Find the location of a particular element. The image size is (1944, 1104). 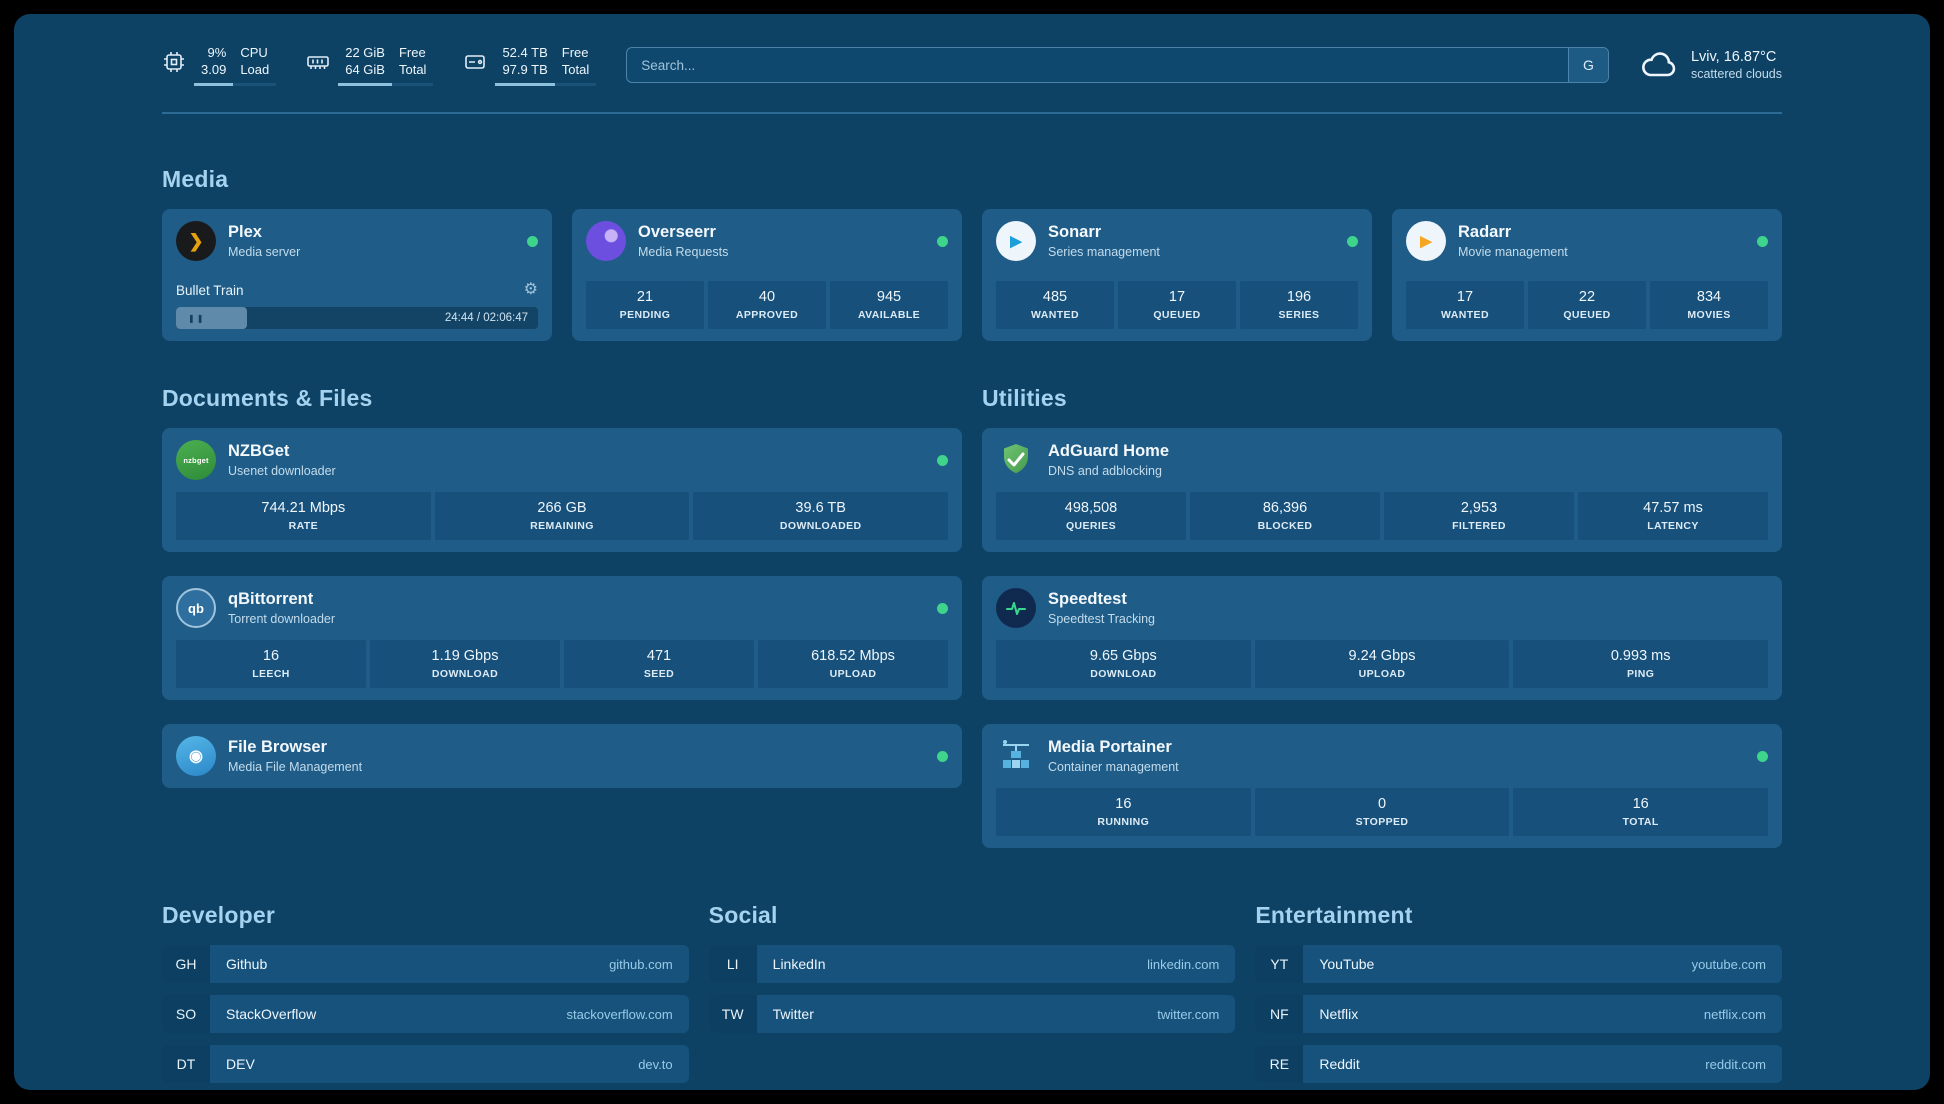

stat-tile: 86,396 BLOCKED is located at coordinates (1285, 516).